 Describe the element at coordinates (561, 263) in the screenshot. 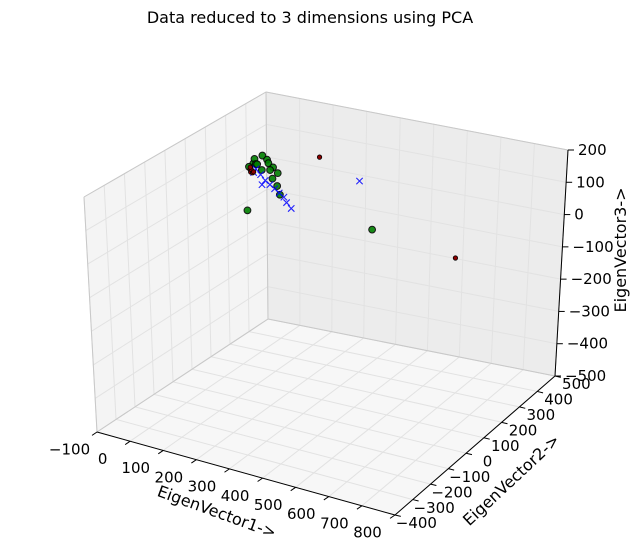

I see `z-axis-line` at that location.